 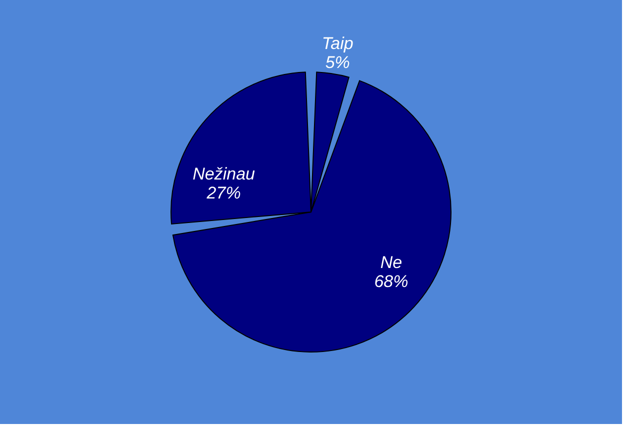 I want to click on data-label: 68%, so click(x=391, y=281).